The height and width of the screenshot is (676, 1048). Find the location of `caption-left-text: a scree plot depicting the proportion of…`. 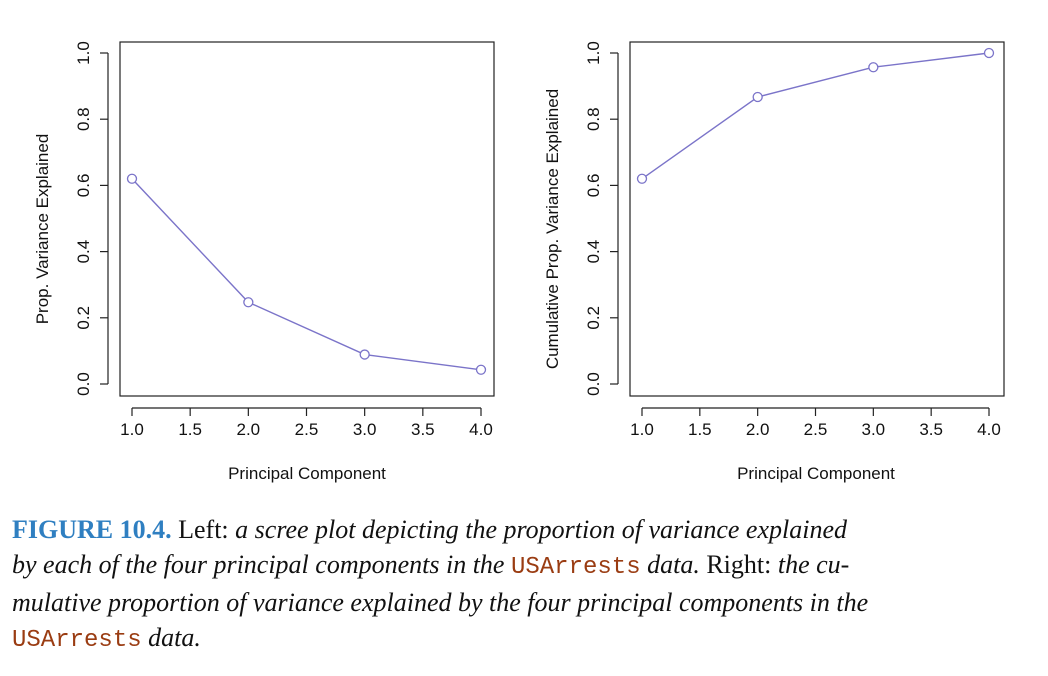

caption-left-text: a scree plot depicting the proportion of… is located at coordinates (541, 529).